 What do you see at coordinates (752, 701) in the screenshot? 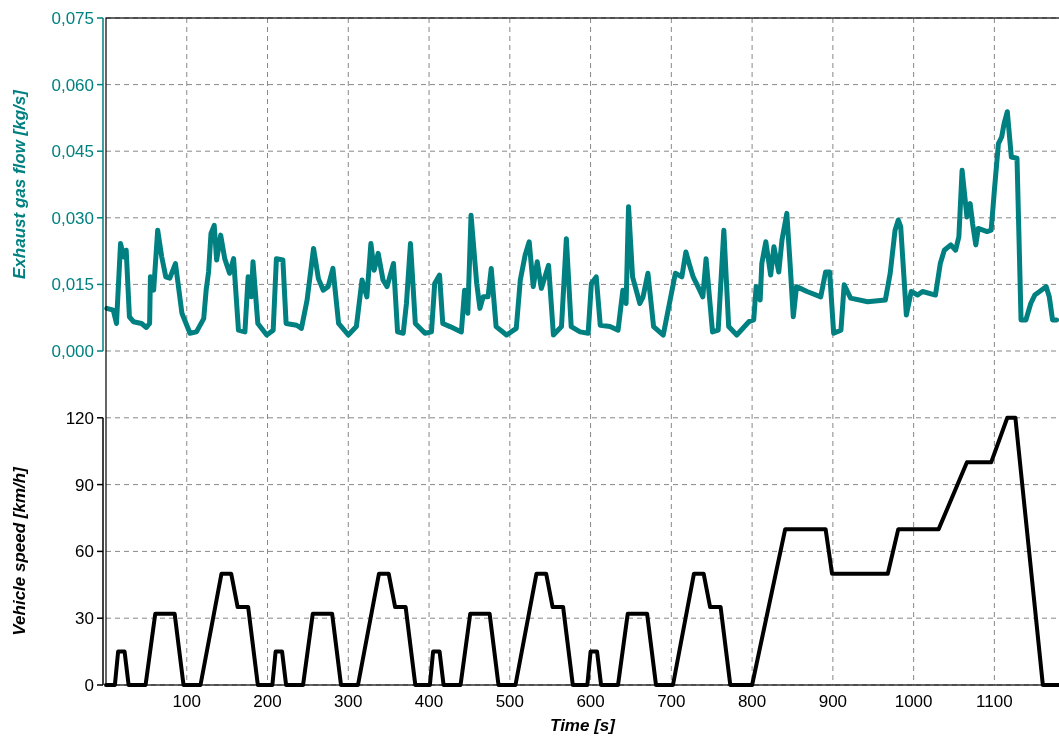
I see `x-tick-label: 800` at bounding box center [752, 701].